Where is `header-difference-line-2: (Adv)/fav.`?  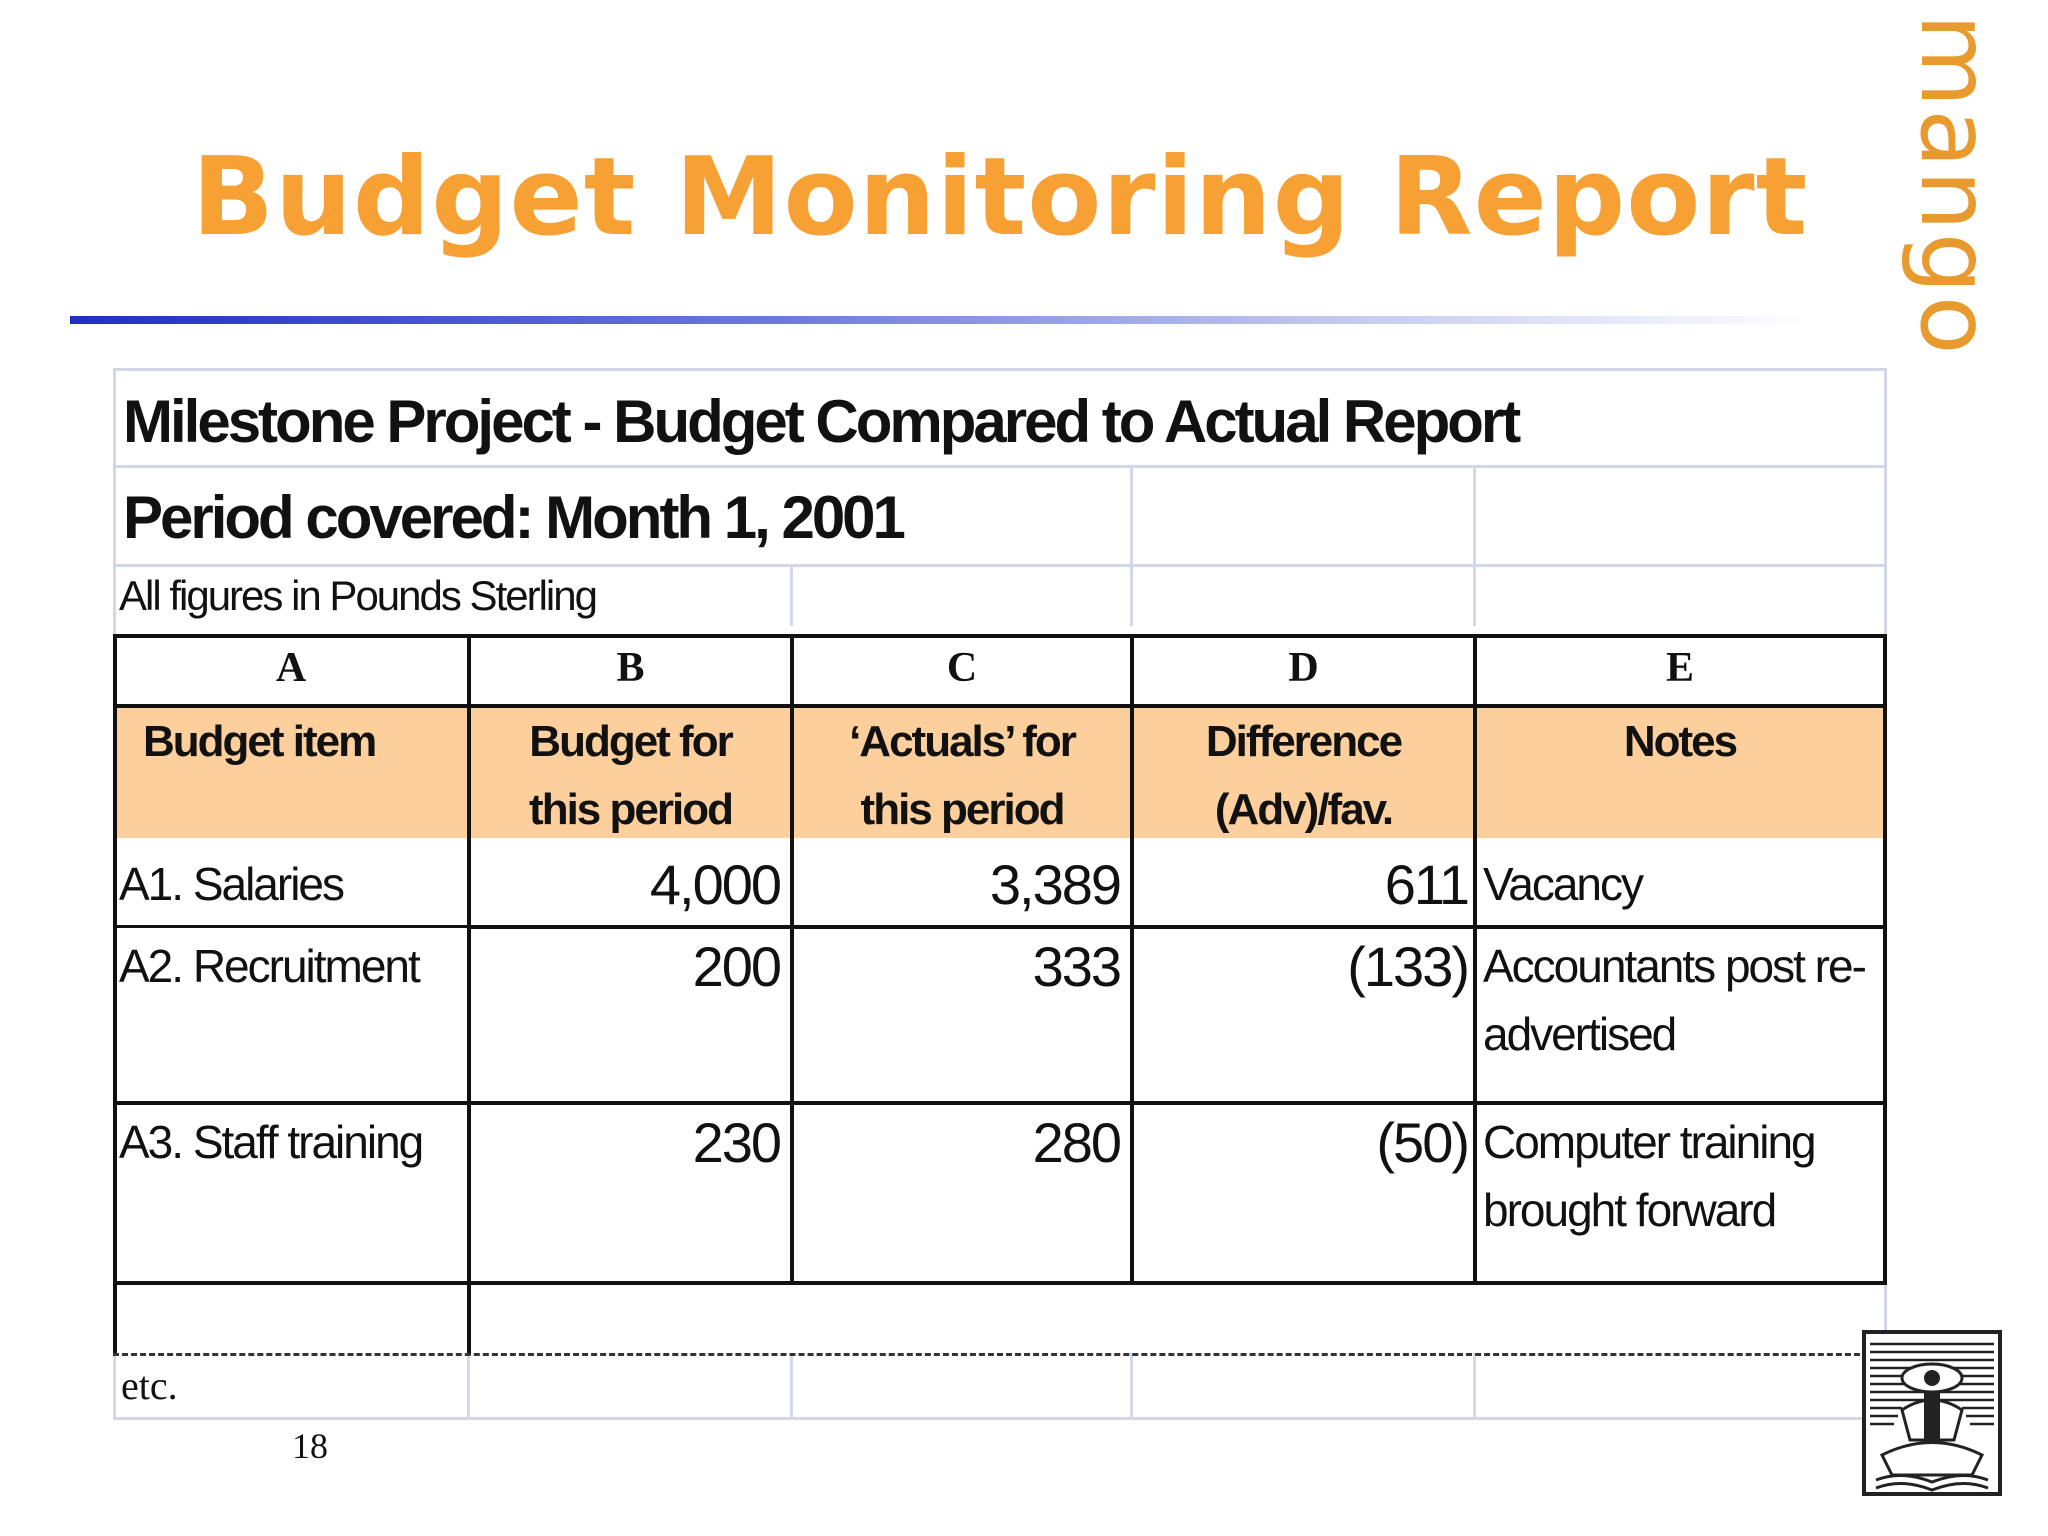 header-difference-line-2: (Adv)/fav. is located at coordinates (1304, 809).